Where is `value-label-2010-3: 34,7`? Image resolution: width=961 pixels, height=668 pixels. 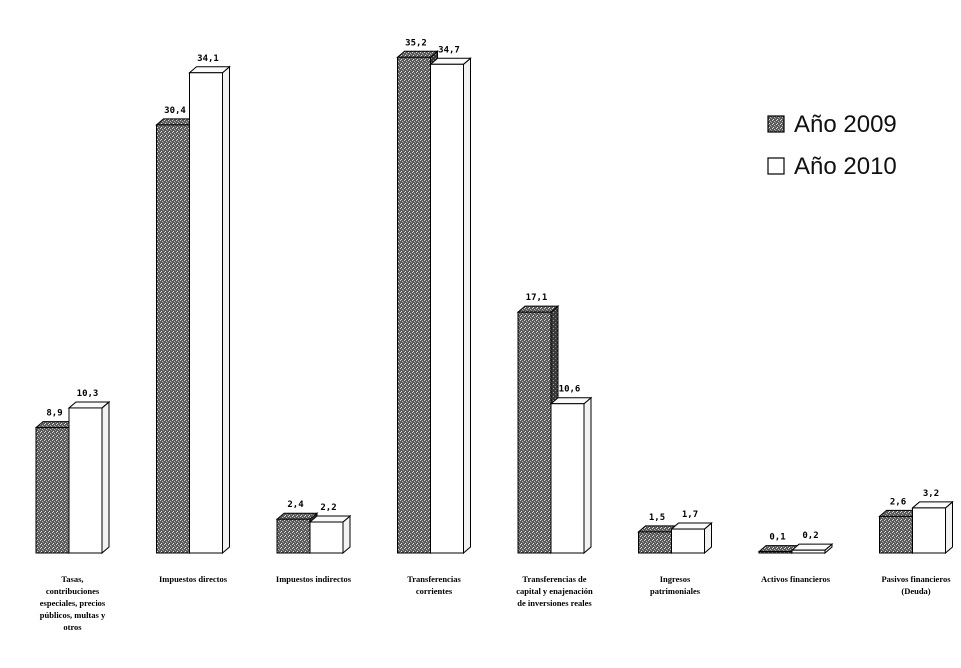
value-label-2010-3: 34,7 is located at coordinates (449, 50).